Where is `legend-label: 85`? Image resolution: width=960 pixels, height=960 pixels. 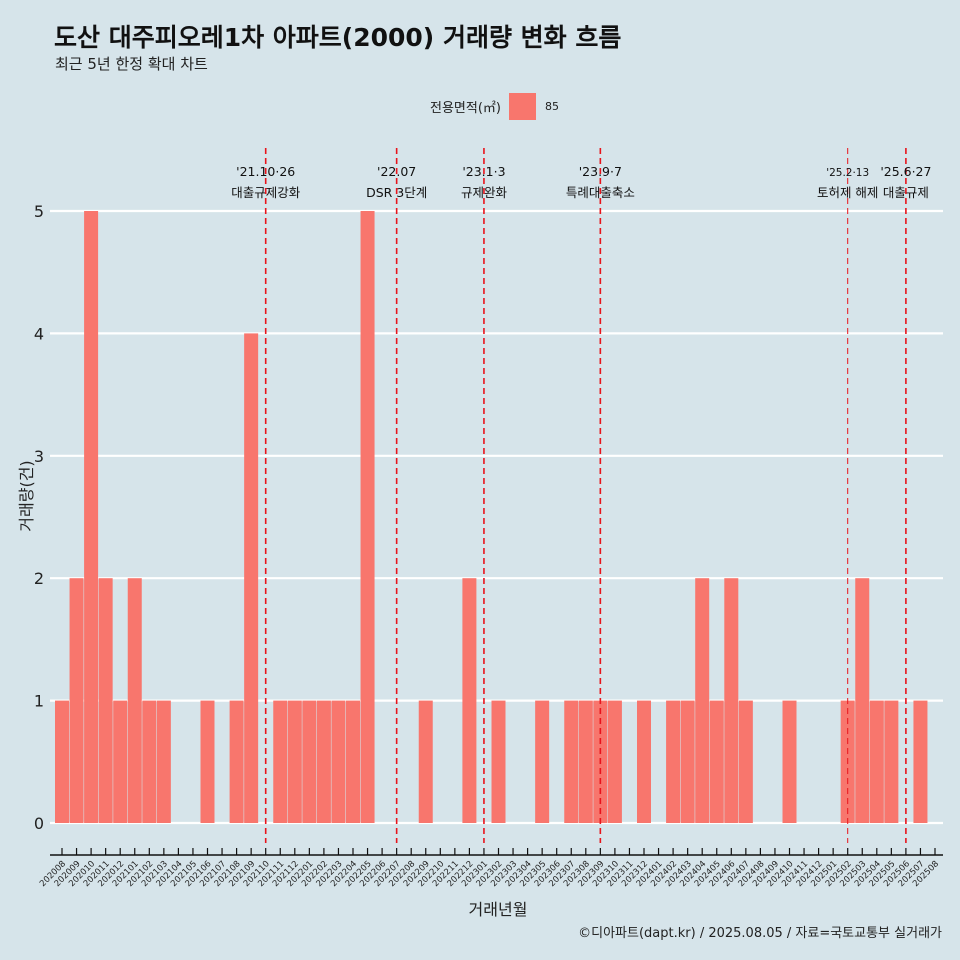 legend-label: 85 is located at coordinates (551, 106).